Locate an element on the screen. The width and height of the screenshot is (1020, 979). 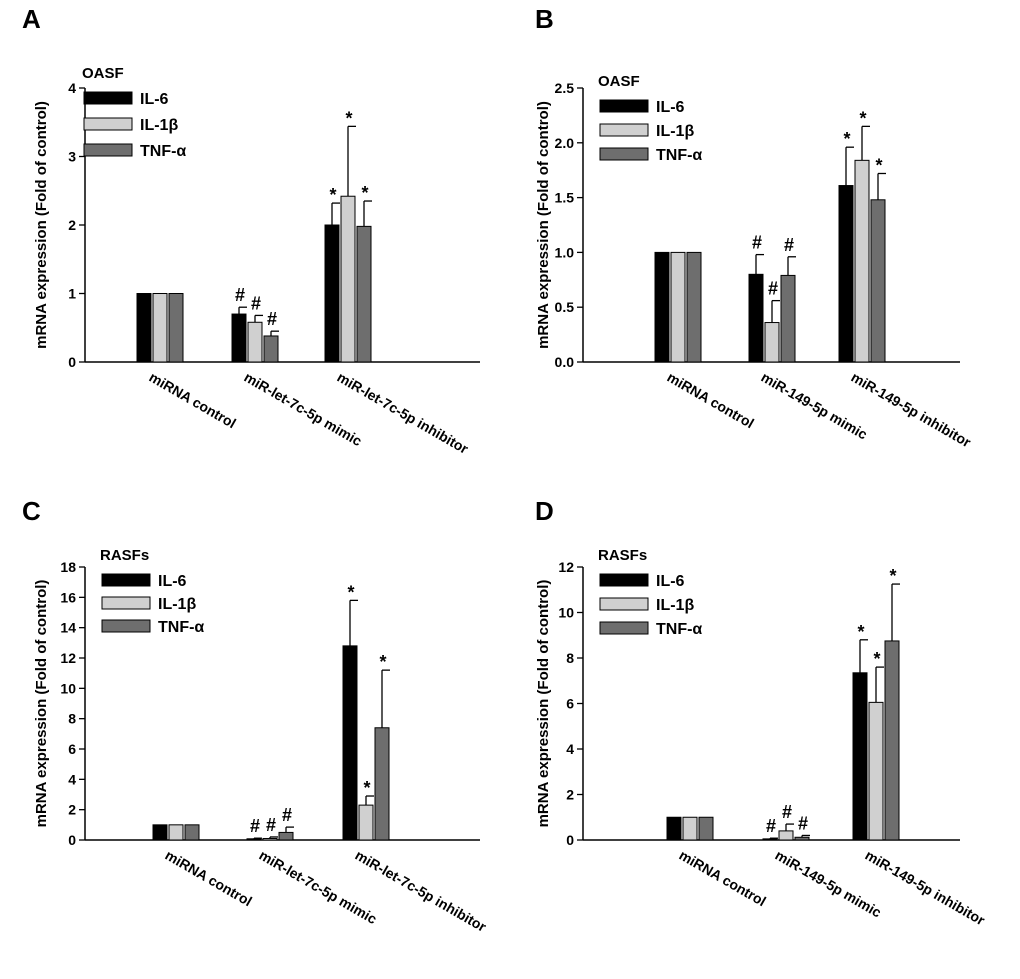
y-tick-label: 18 is located at coordinates (68, 567).